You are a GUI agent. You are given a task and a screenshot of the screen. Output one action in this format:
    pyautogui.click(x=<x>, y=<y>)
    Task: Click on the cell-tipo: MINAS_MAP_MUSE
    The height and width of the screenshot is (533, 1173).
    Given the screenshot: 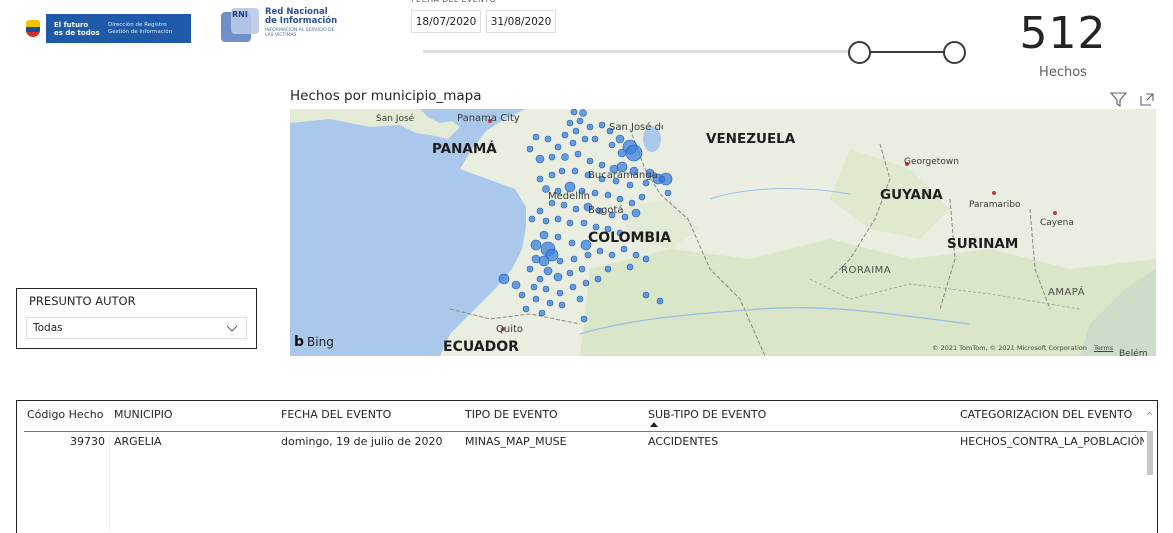 What is the action you would take?
    pyautogui.click(x=516, y=441)
    